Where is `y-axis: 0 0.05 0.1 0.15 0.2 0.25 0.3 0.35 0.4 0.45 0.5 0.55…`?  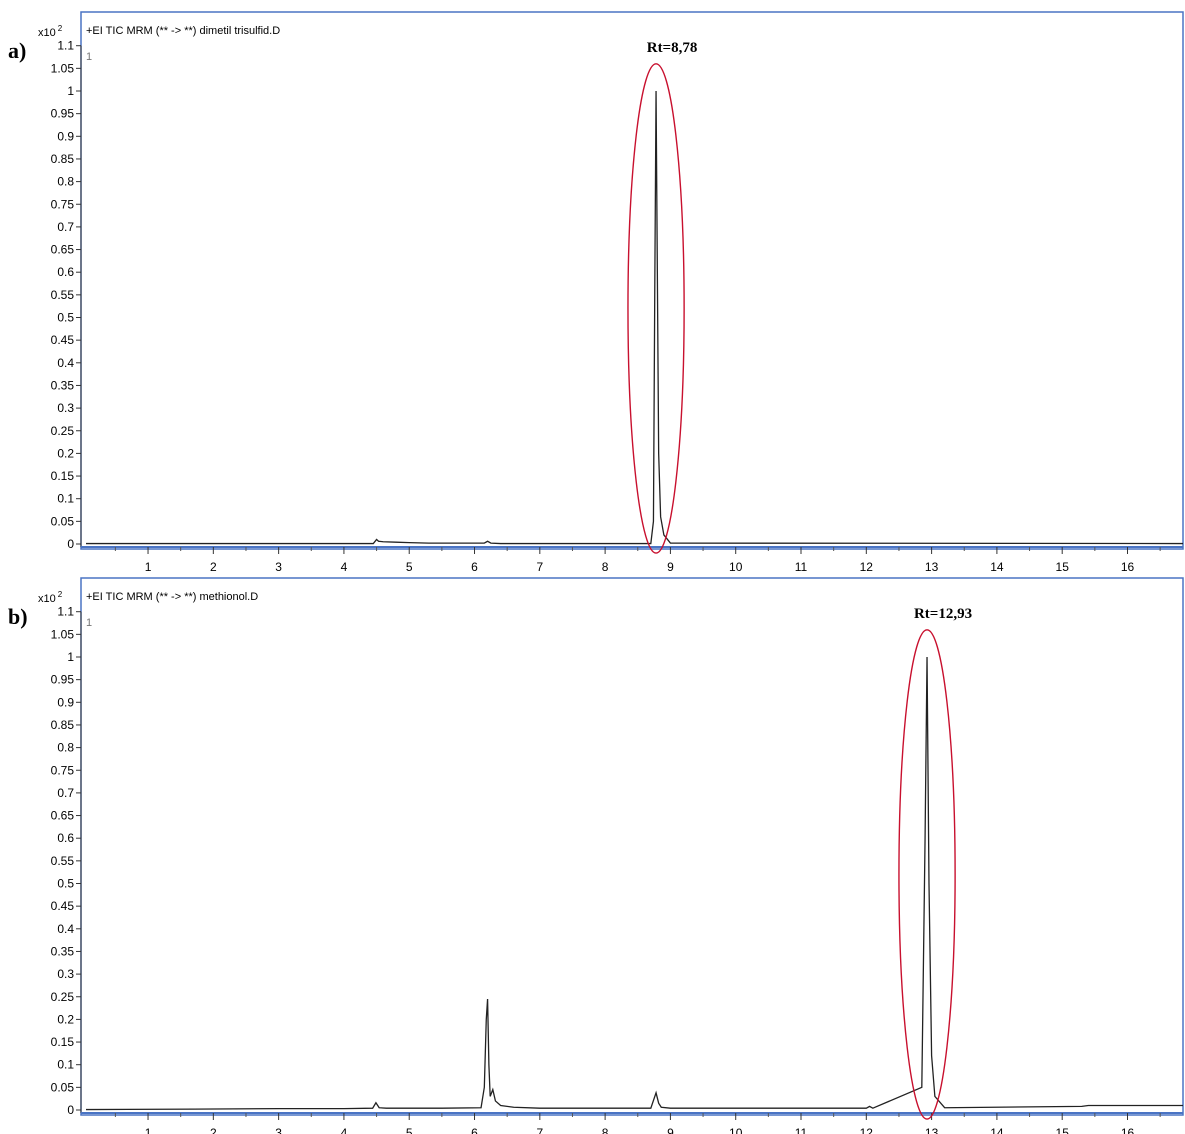 y-axis: 0 0.05 0.1 0.15 0.2 0.25 0.3 0.35 0.4 0.45 0.5 0.55… is located at coordinates (66, 861).